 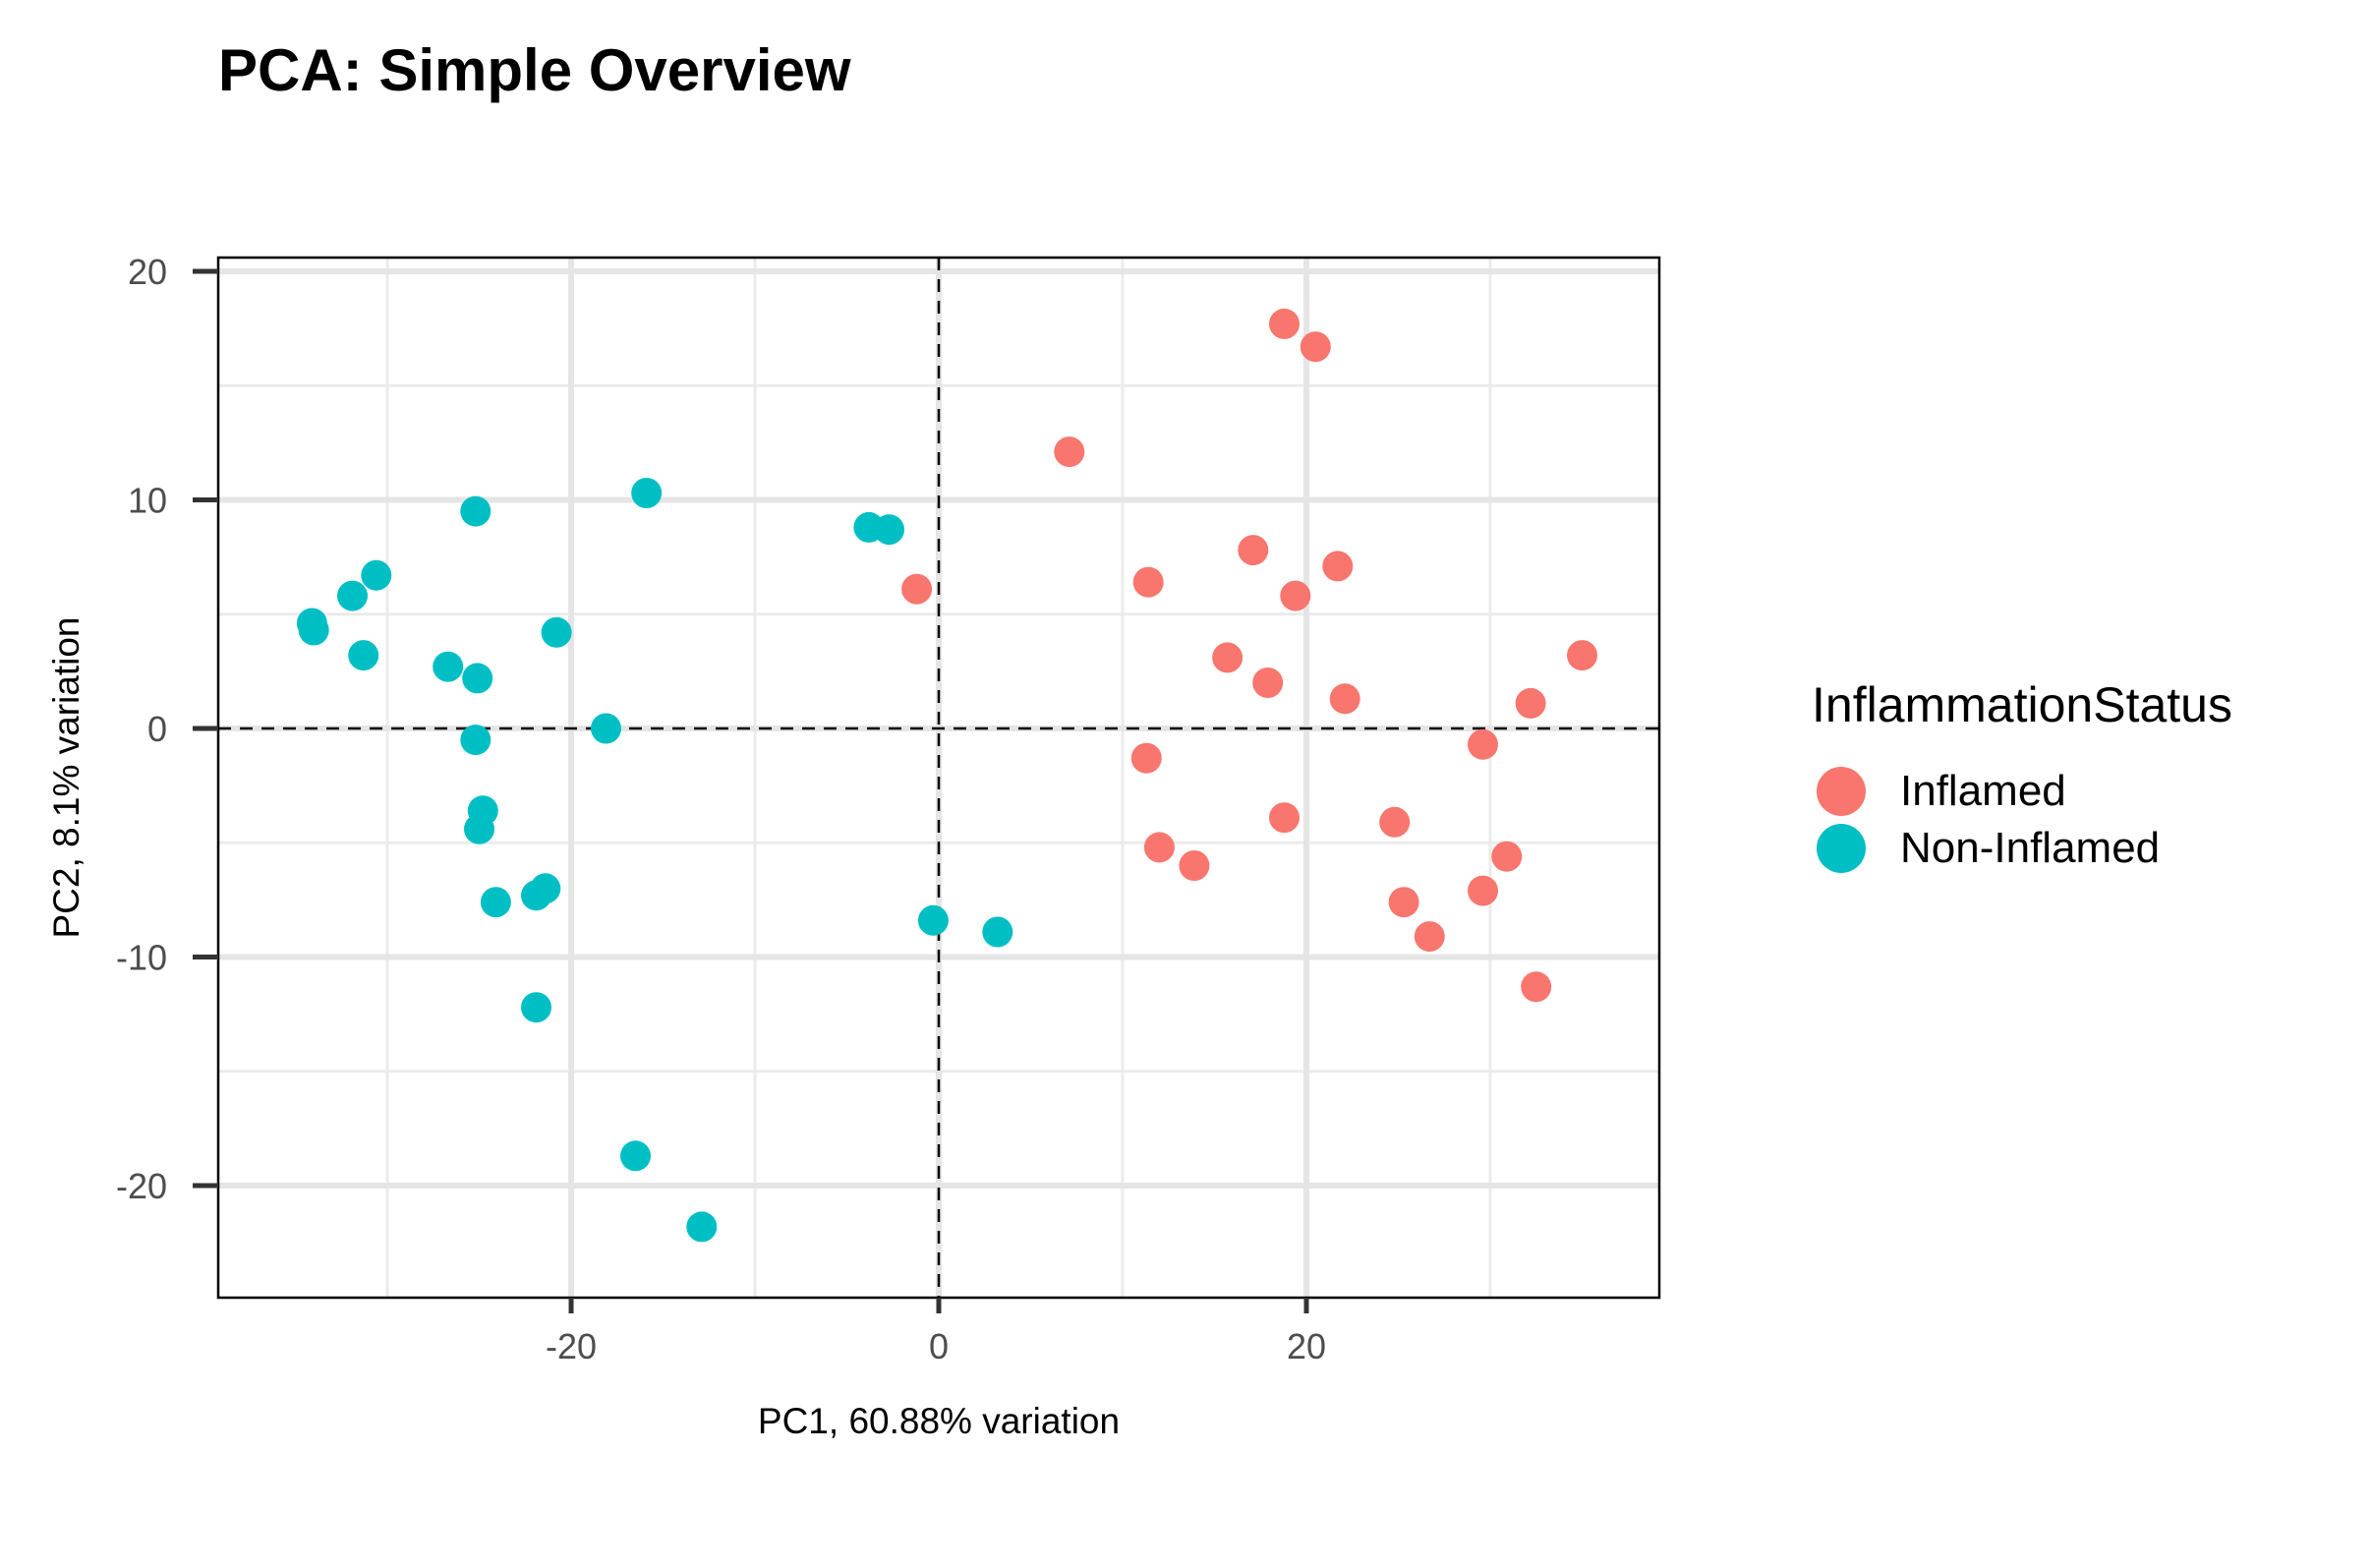 What do you see at coordinates (1841, 792) in the screenshot?
I see `legend-key-inflamed` at bounding box center [1841, 792].